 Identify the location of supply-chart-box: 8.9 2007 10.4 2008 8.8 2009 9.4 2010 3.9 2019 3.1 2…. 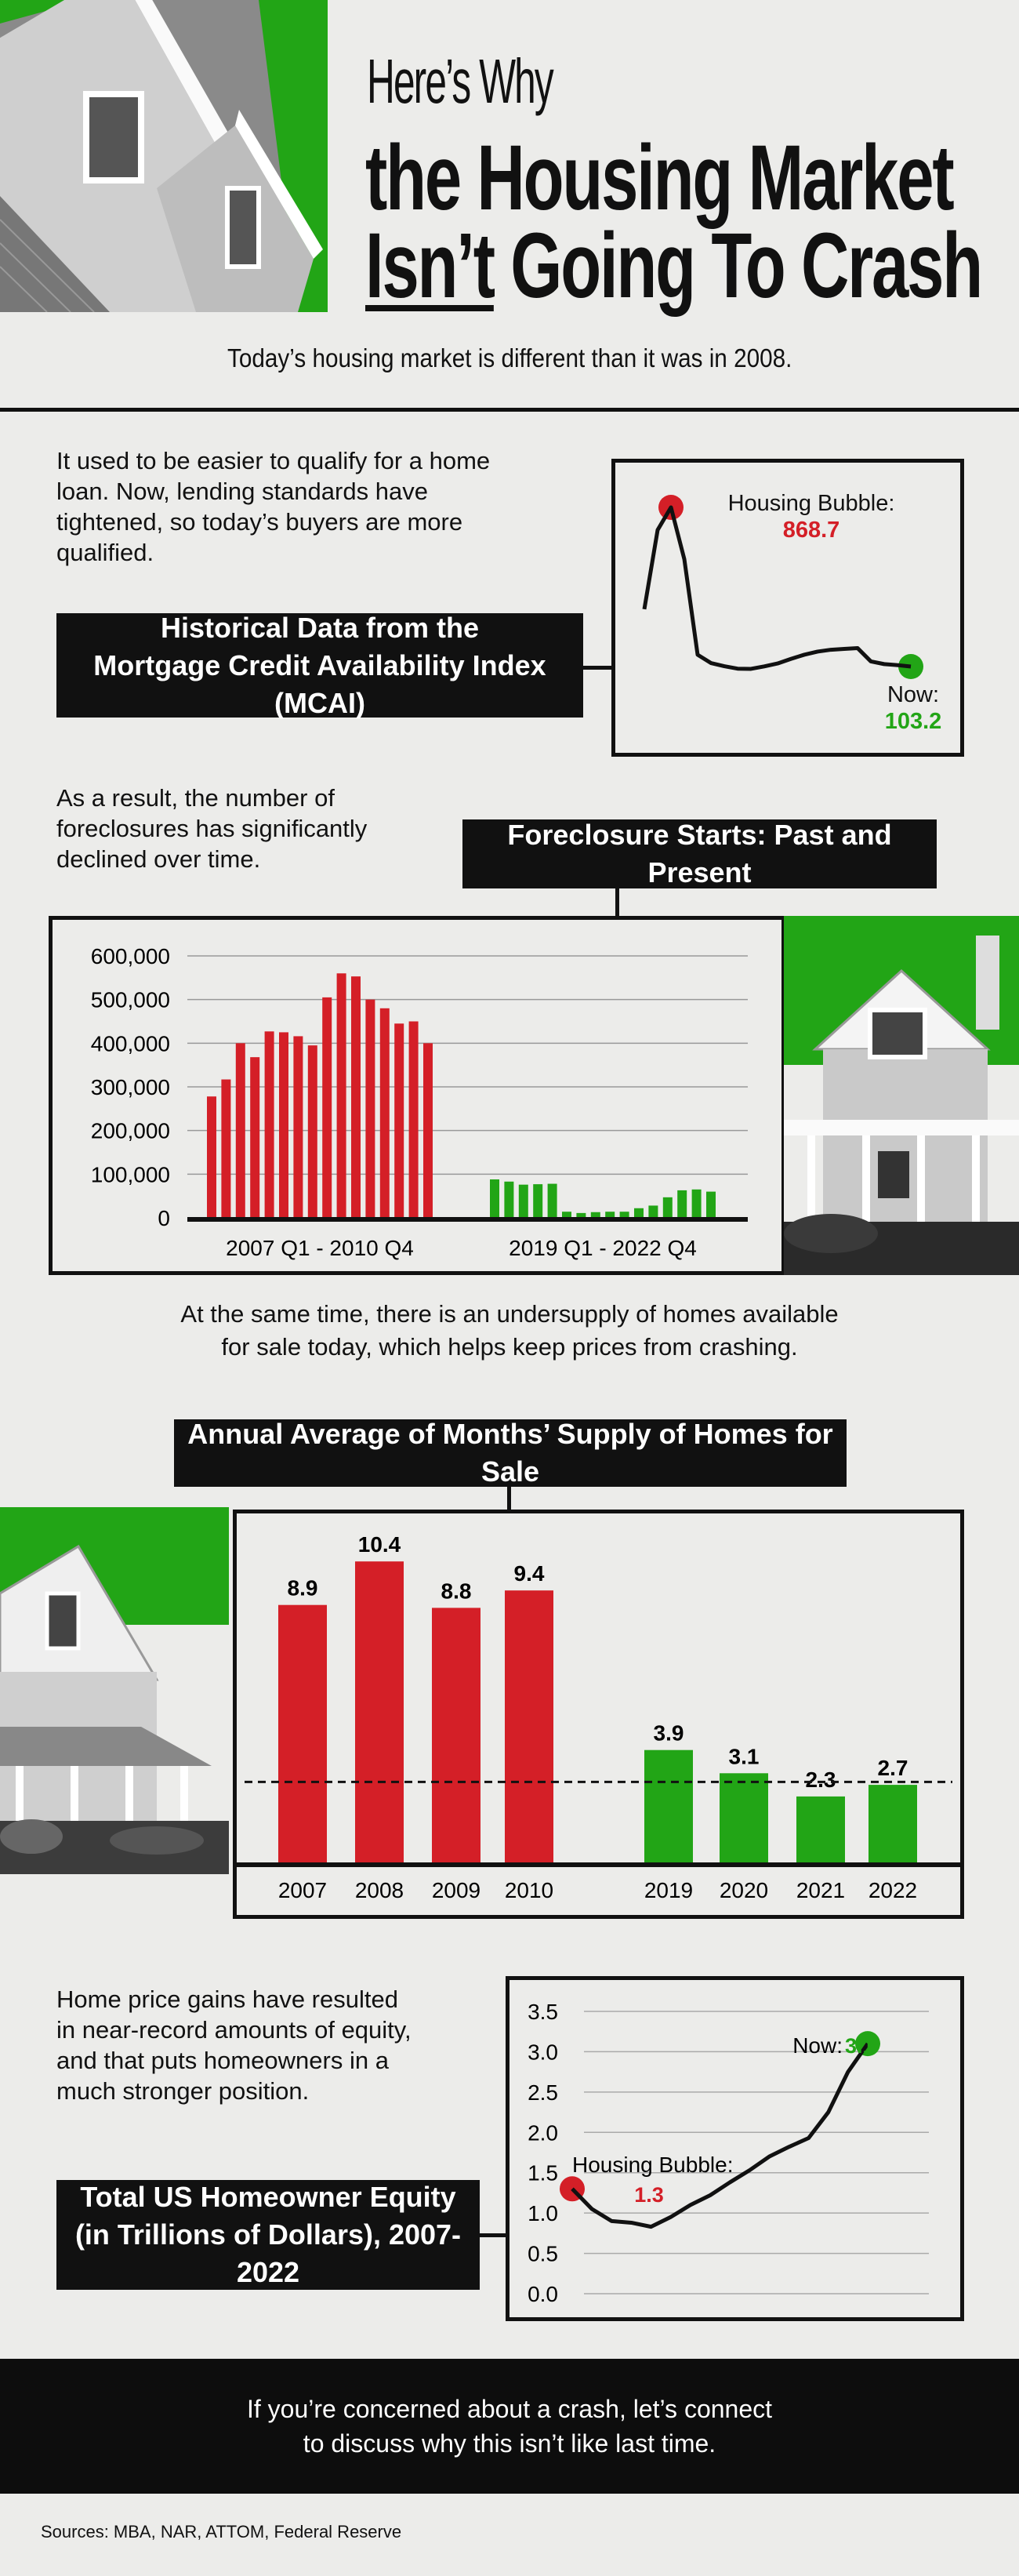
(598, 1714).